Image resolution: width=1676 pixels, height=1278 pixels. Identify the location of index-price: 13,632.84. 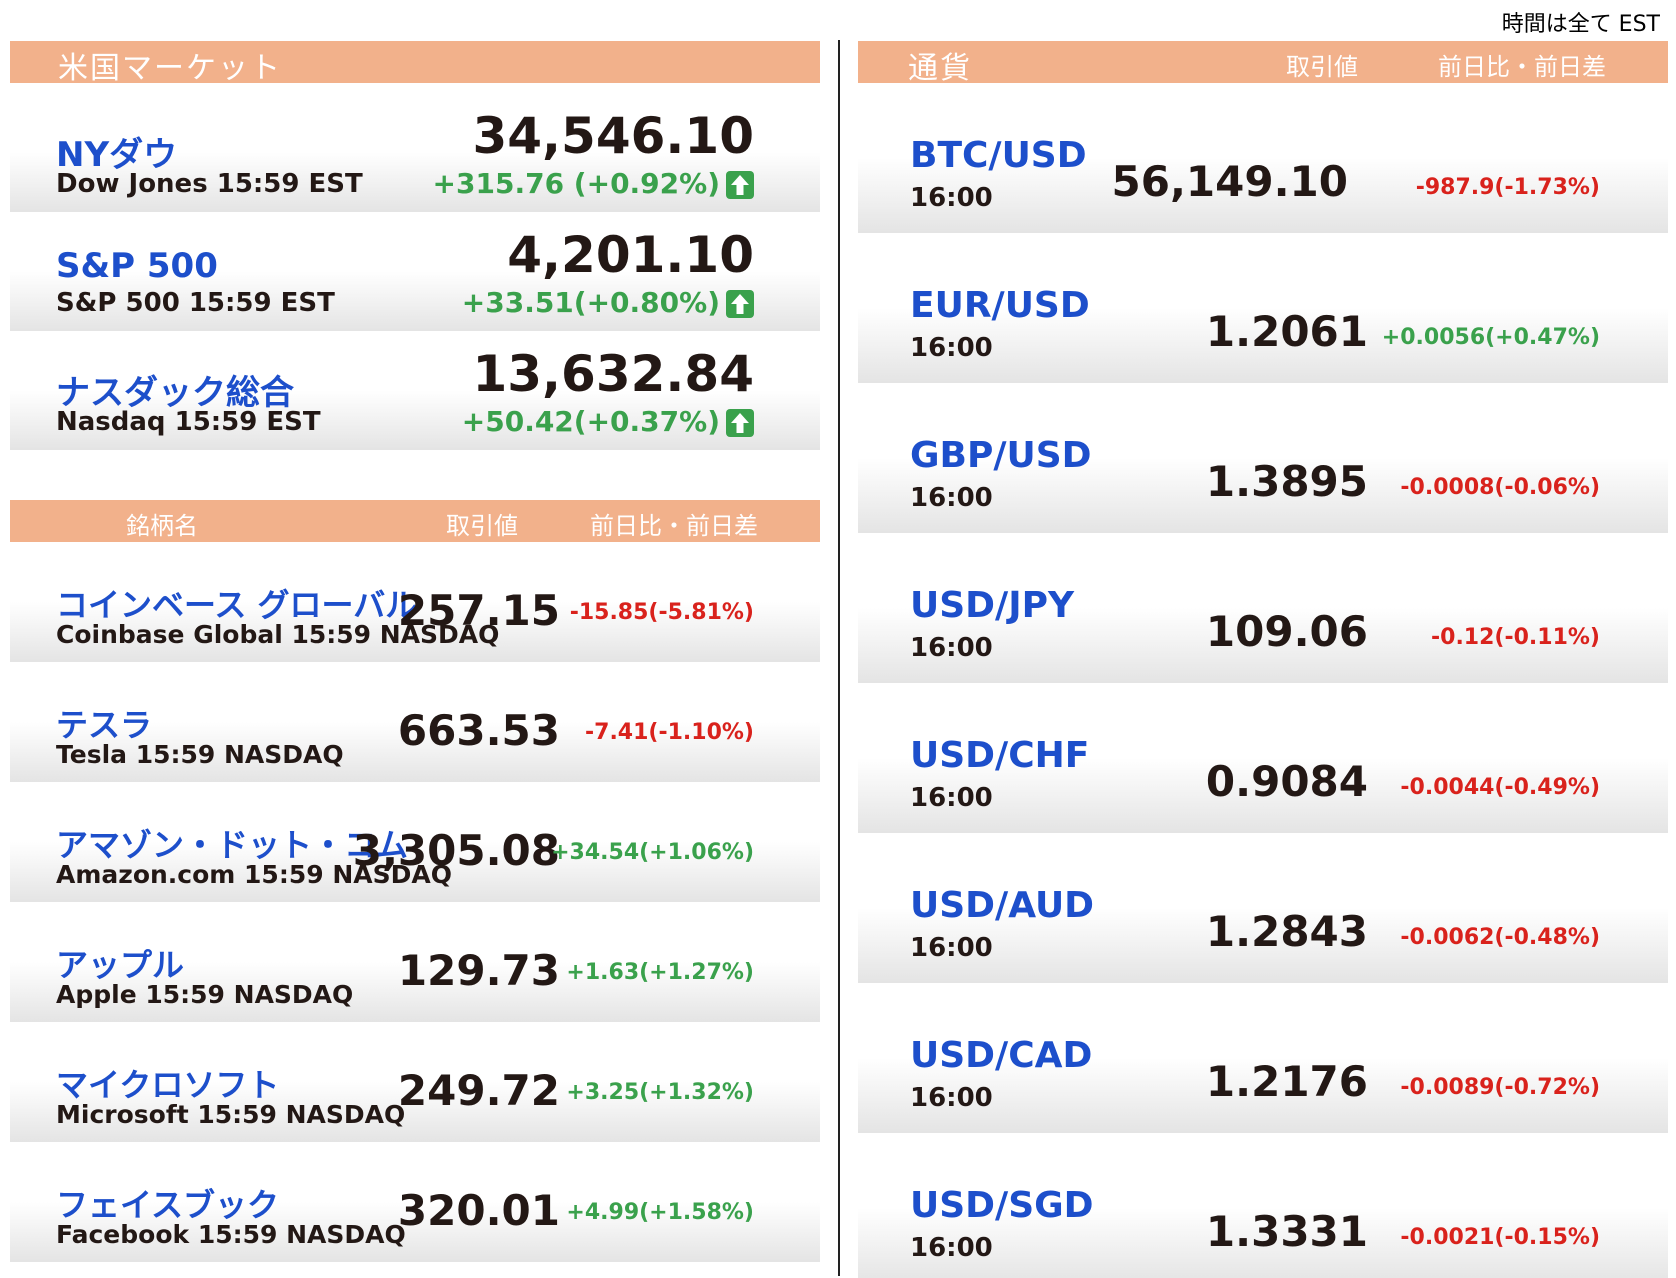
(613, 374).